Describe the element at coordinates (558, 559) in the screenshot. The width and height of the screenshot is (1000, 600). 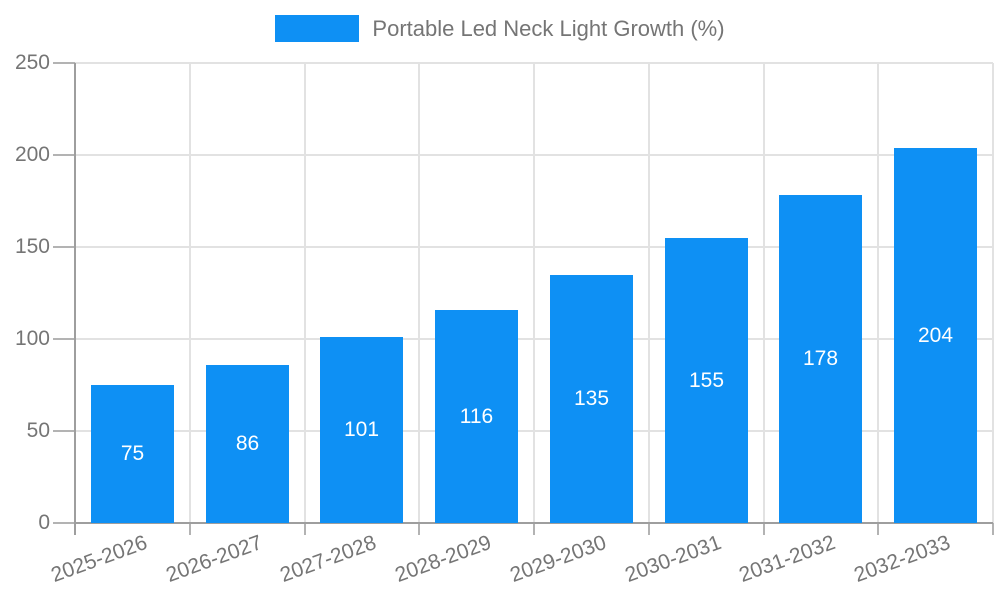
I see `x-tick-label: 2029-2030` at that location.